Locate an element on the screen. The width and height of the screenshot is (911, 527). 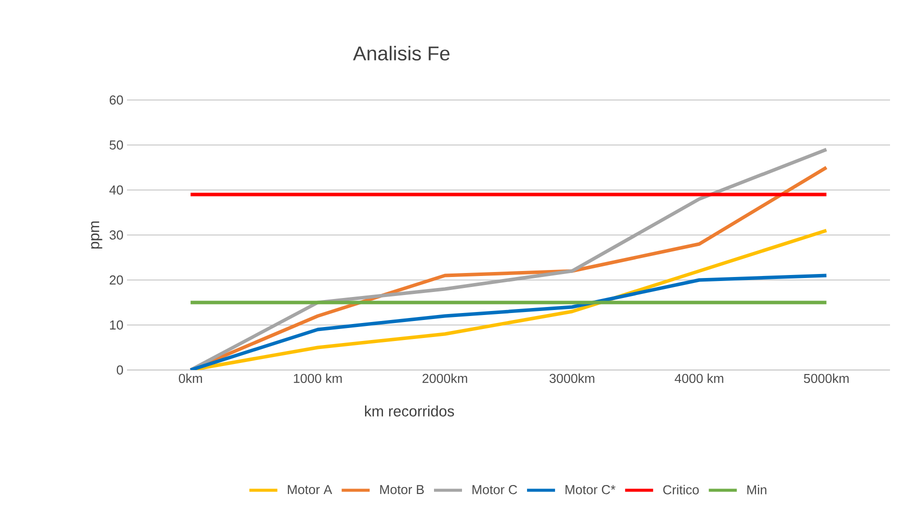
legend-label: Motor C is located at coordinates (495, 489).